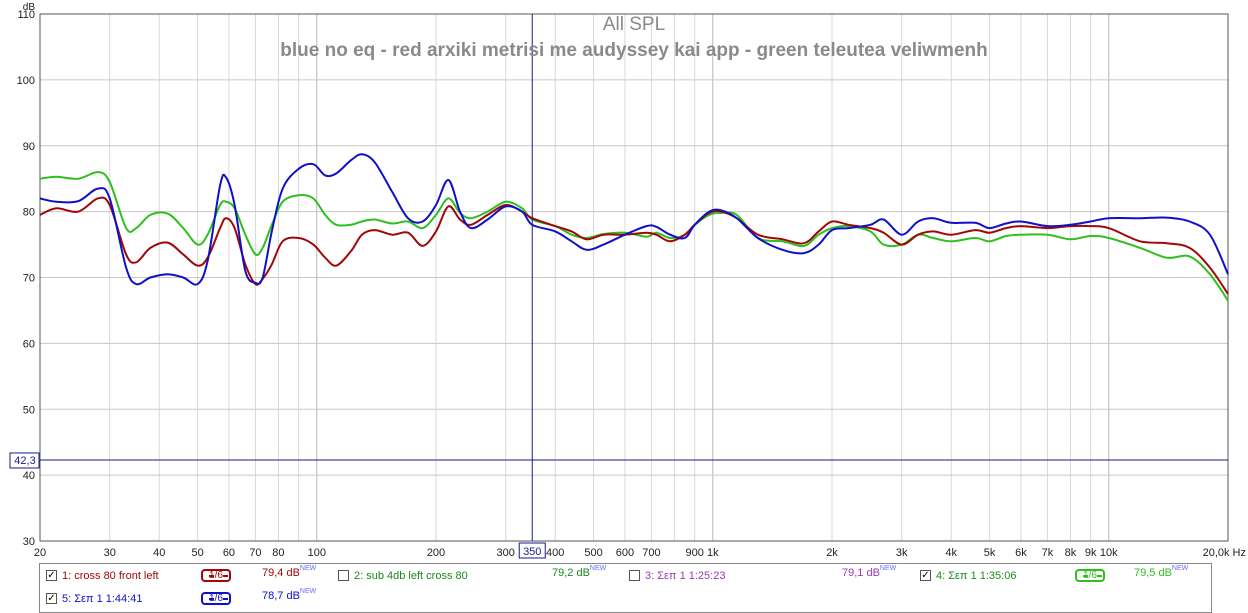  I want to click on legend-item-3-checkbox, so click(634, 575).